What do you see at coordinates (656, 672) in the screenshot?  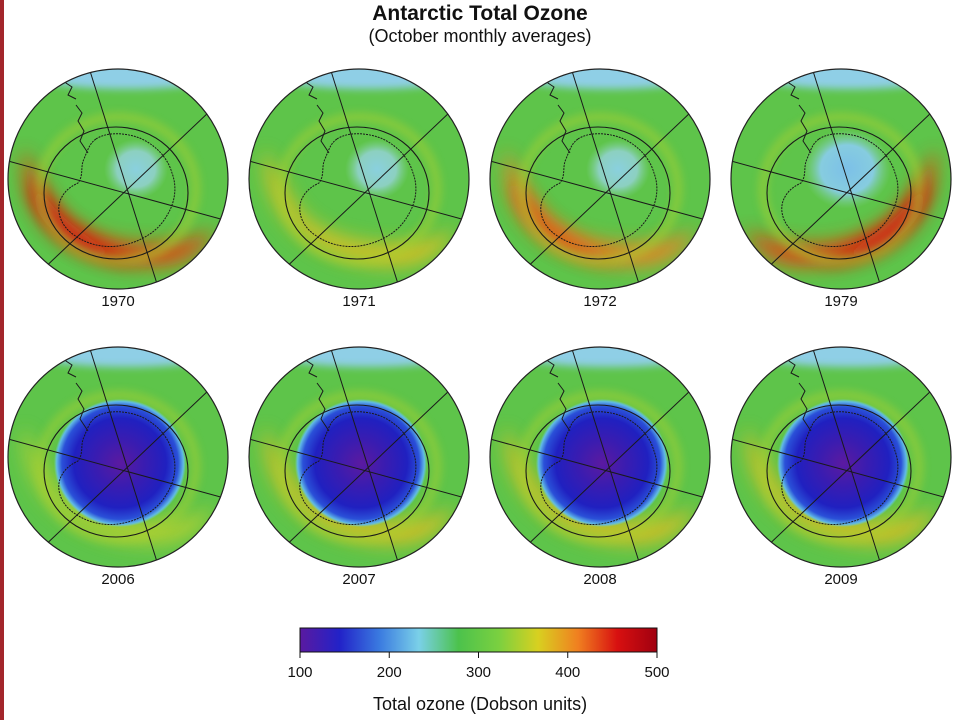 I see `colorbar-tick-label-500: 500` at bounding box center [656, 672].